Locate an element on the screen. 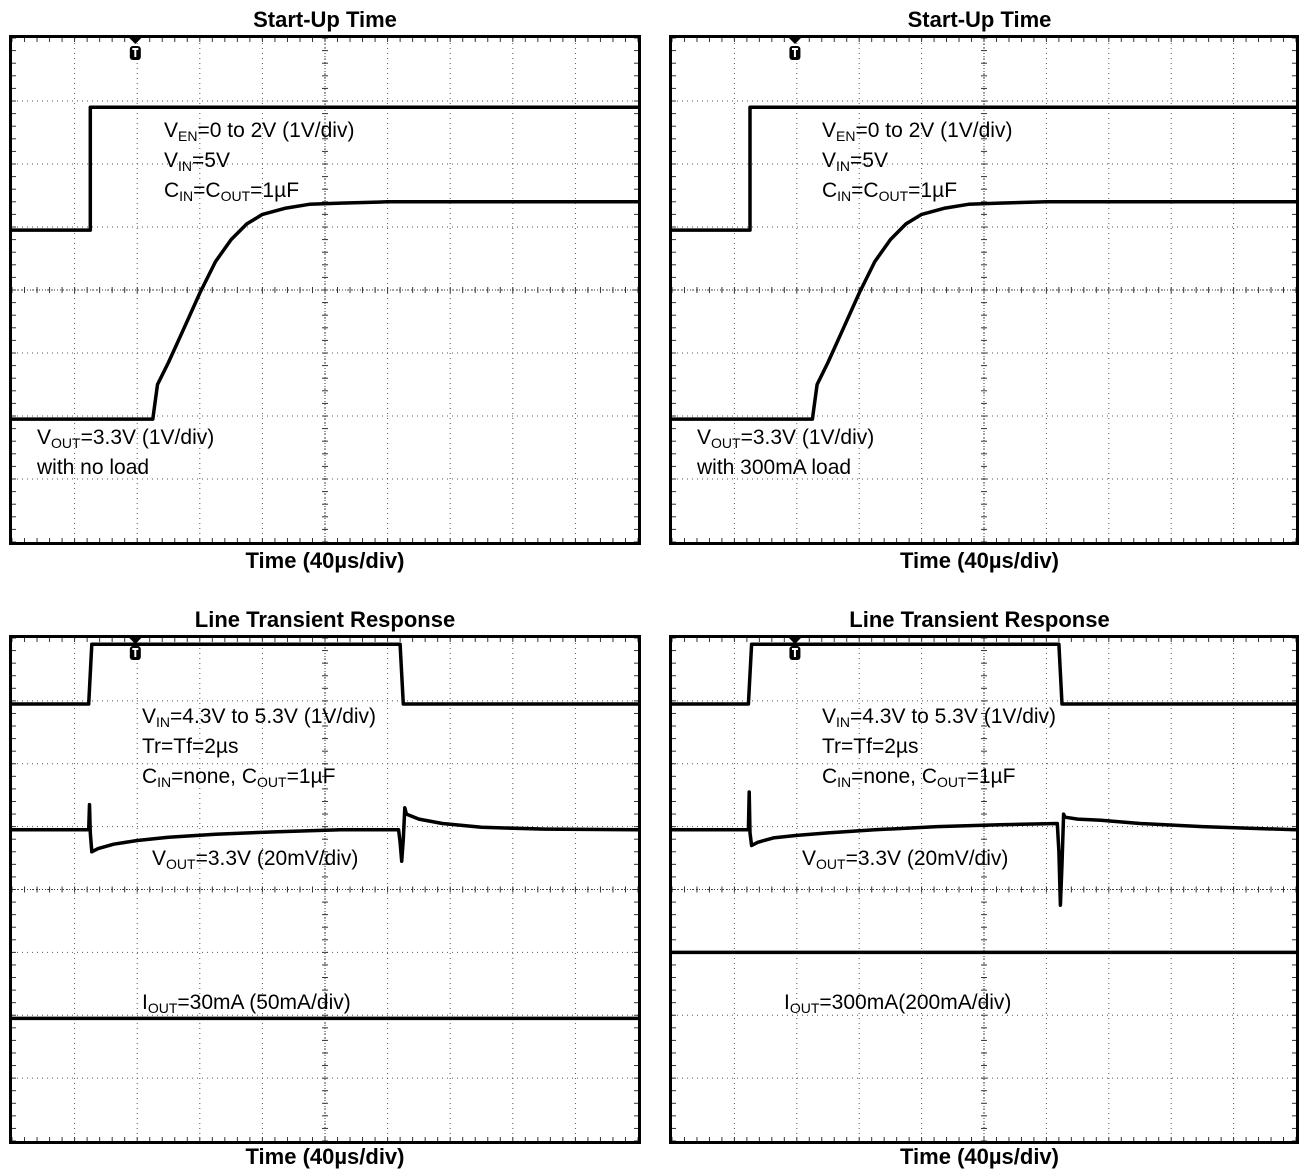 Image resolution: width=1299 pixels, height=1173 pixels. annotation-line: with 300mA load is located at coordinates (774, 467).